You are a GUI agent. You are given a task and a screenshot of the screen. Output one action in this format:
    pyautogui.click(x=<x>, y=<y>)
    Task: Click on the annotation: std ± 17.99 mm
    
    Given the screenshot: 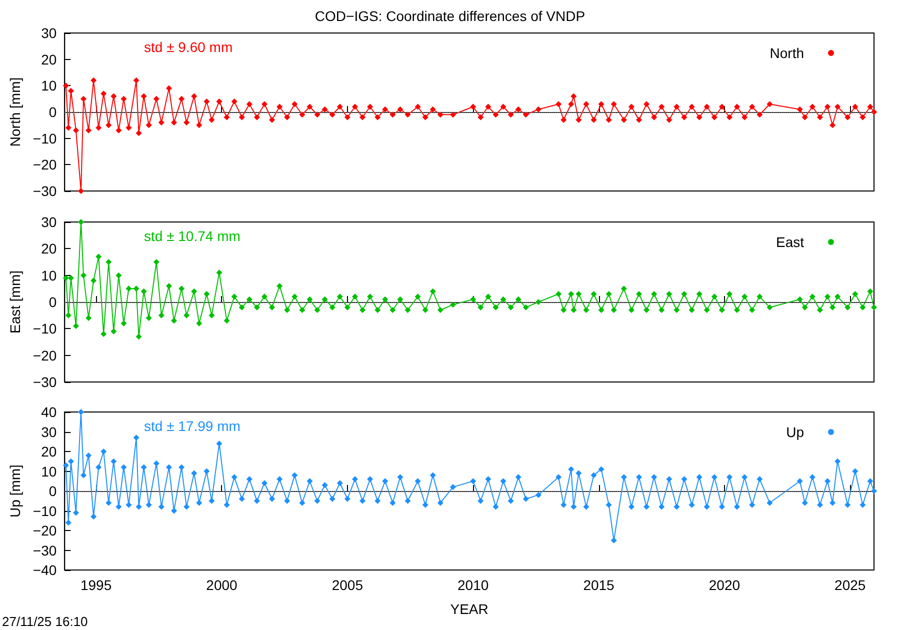 What is the action you would take?
    pyautogui.click(x=192, y=426)
    